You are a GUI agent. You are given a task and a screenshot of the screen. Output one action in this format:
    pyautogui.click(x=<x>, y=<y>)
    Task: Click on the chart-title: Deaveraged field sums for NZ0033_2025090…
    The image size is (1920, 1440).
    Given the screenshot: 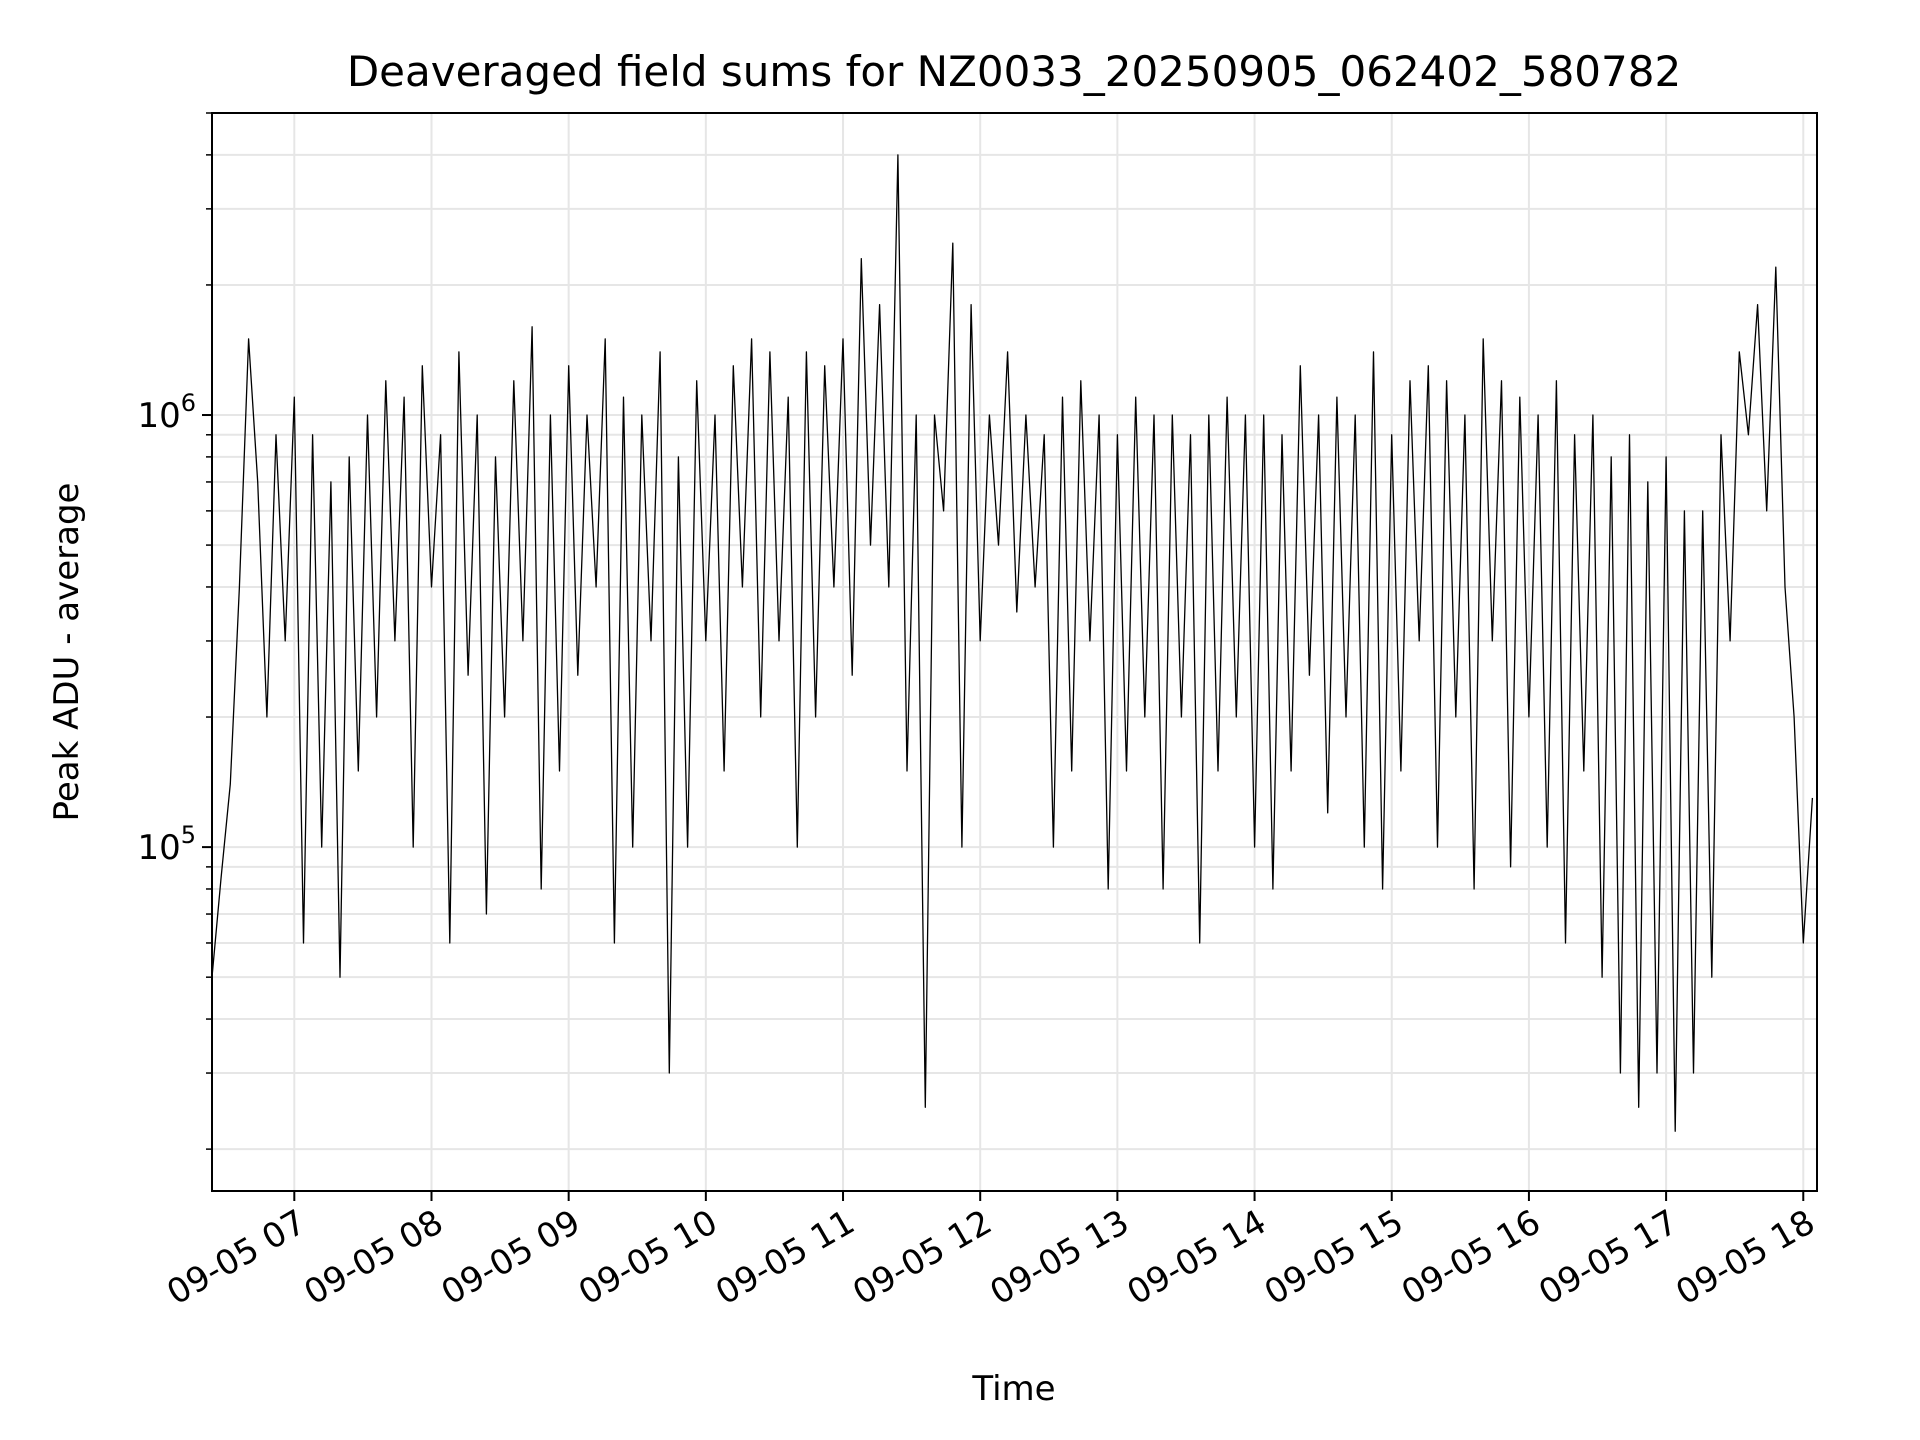 What is the action you would take?
    pyautogui.click(x=1014, y=71)
    